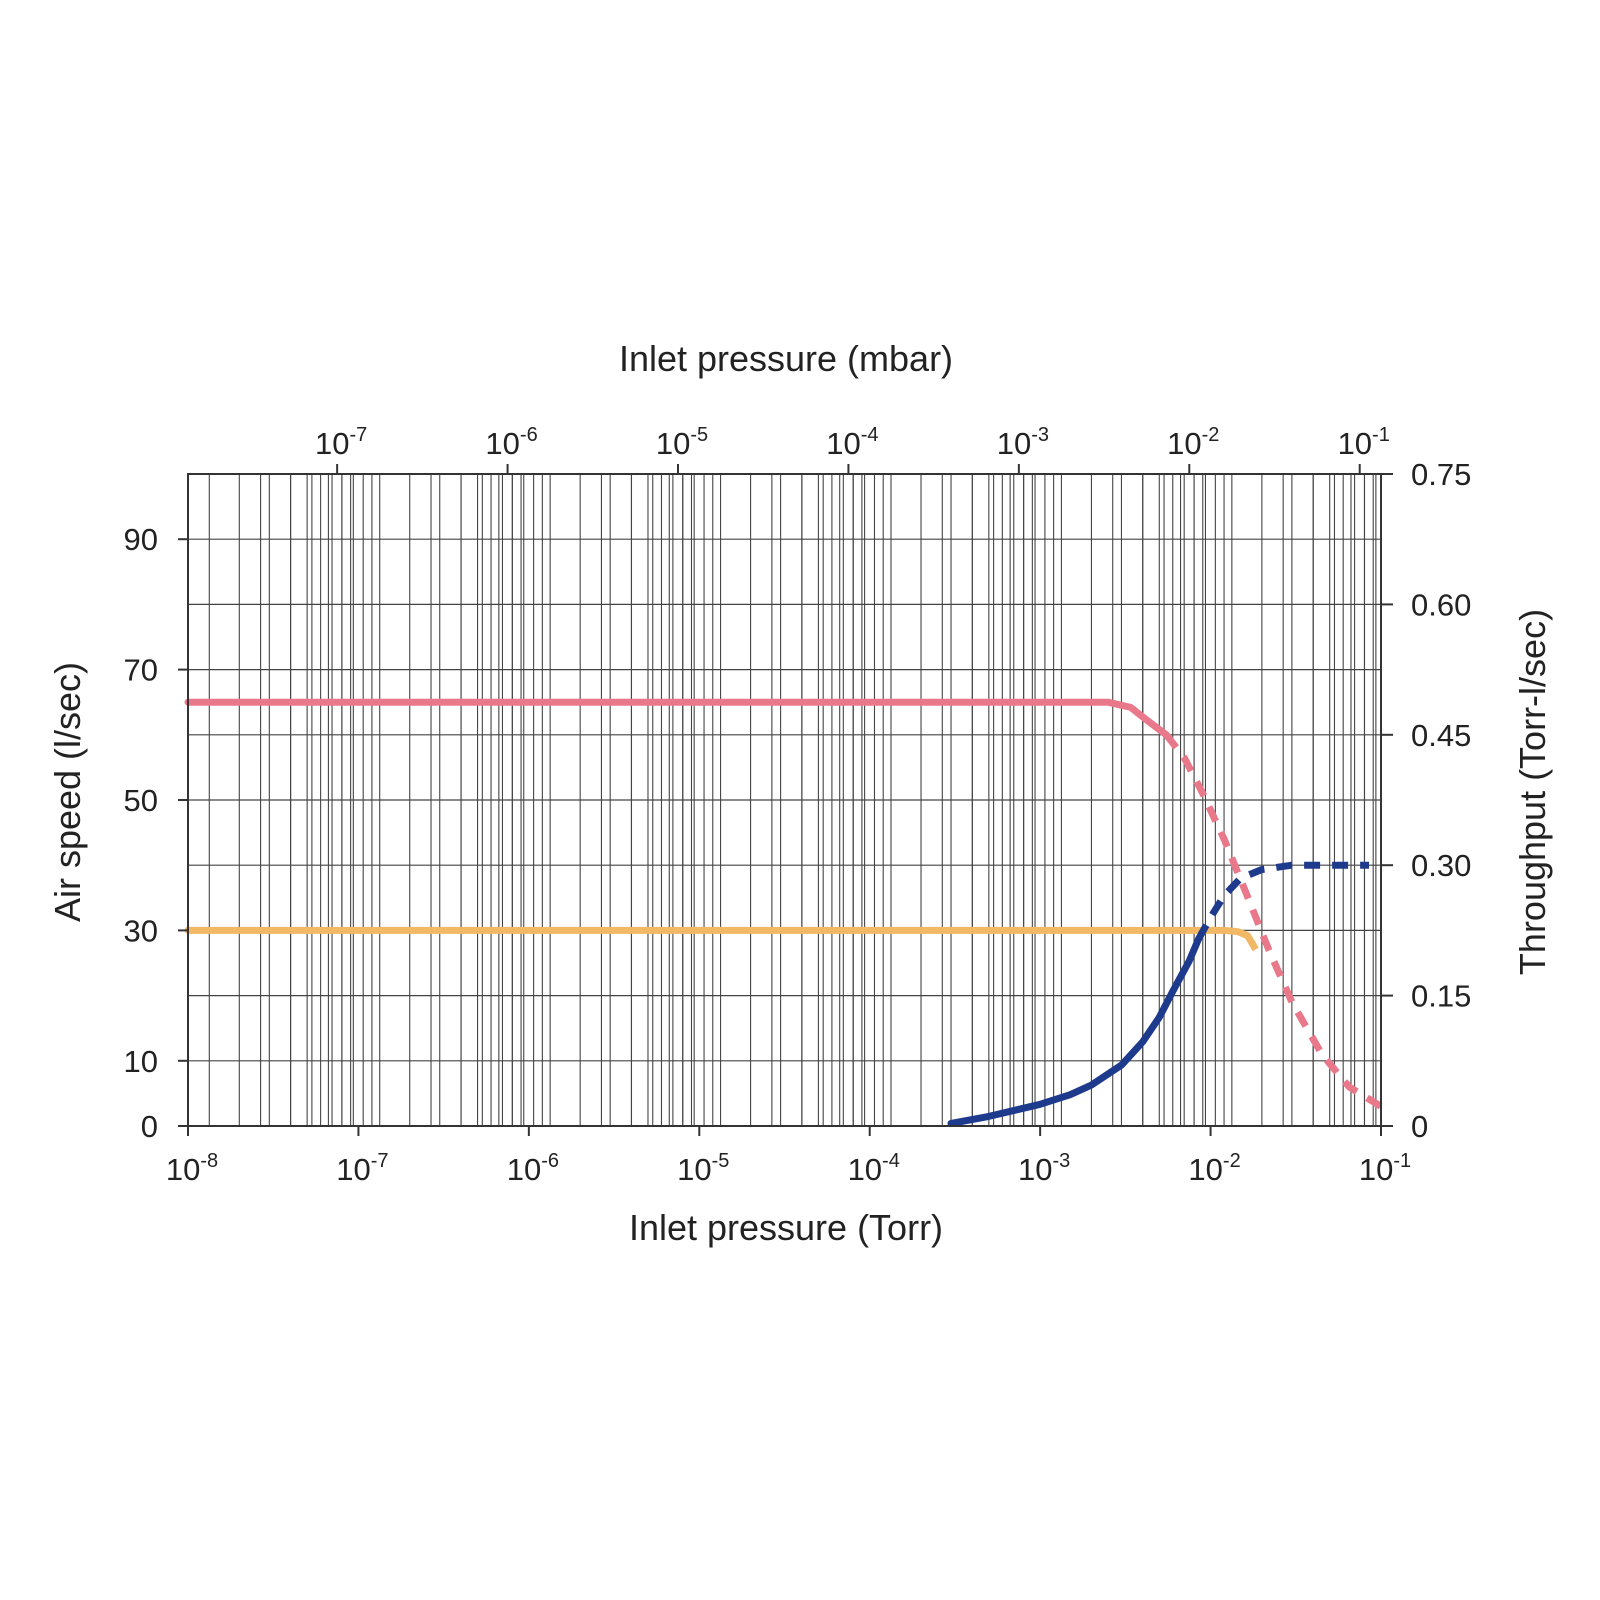  Describe the element at coordinates (141, 670) in the screenshot. I see `left-tick-label: 70` at that location.